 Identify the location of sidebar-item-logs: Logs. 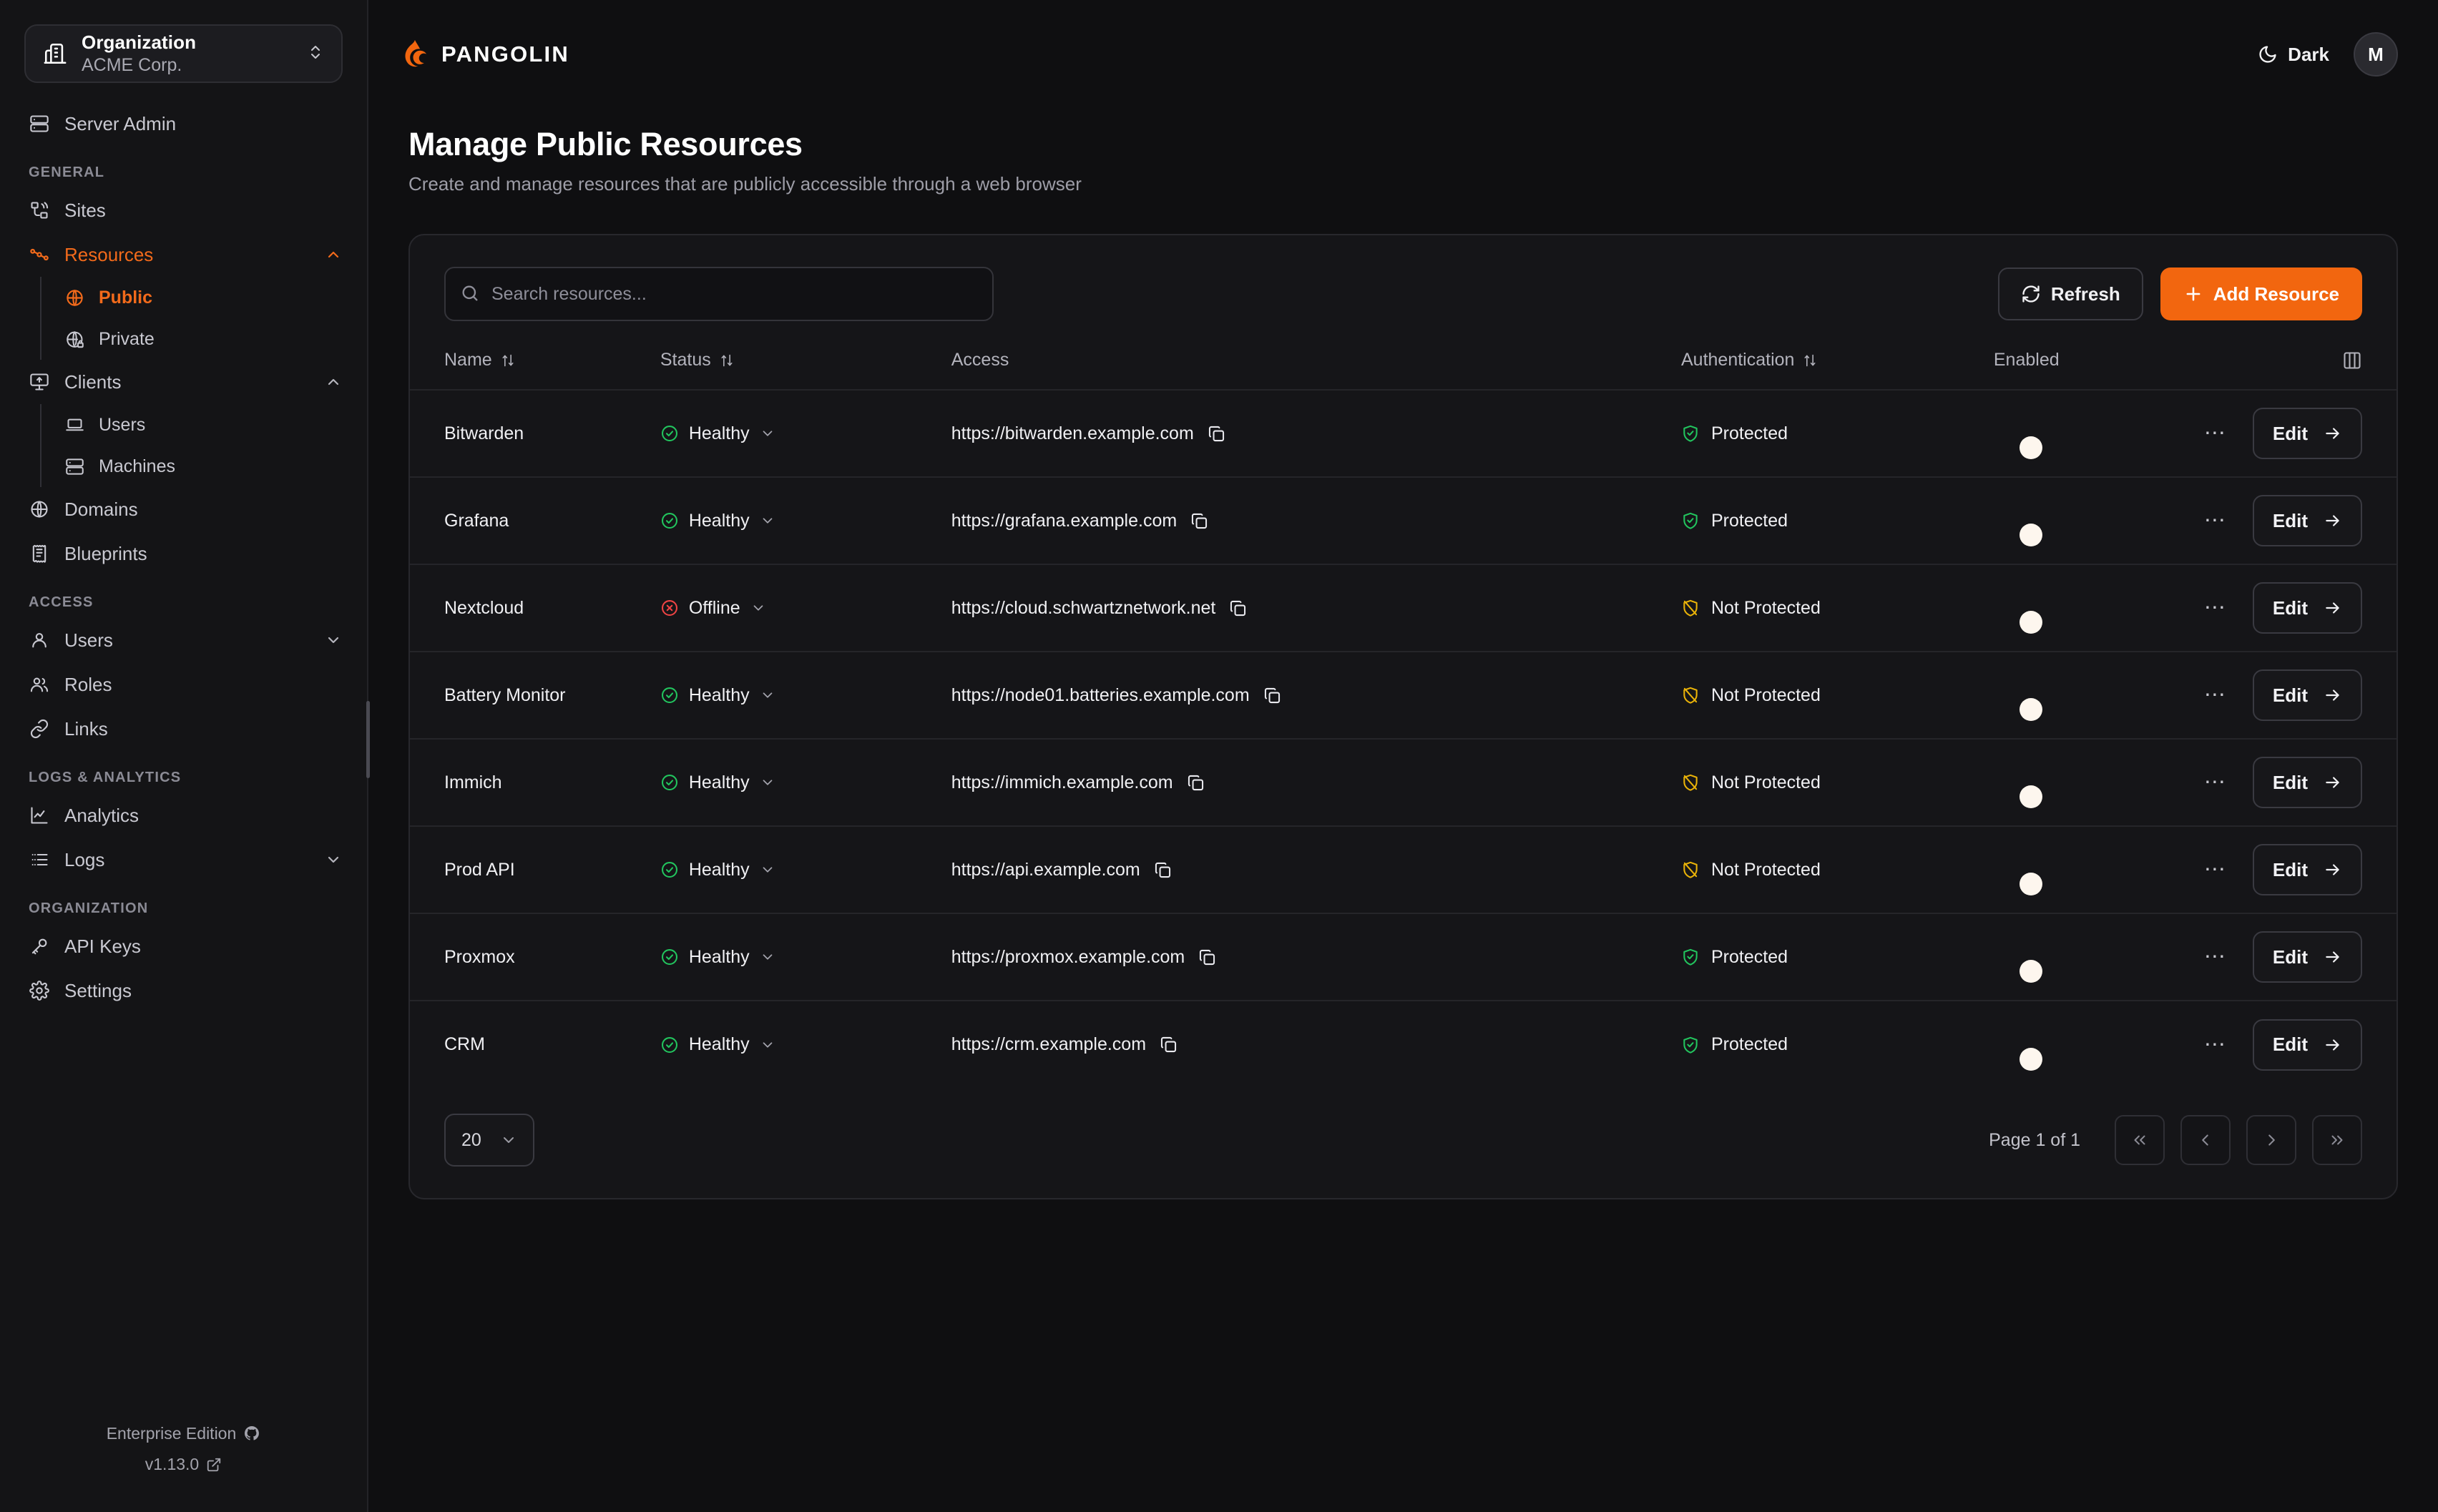
(183, 860).